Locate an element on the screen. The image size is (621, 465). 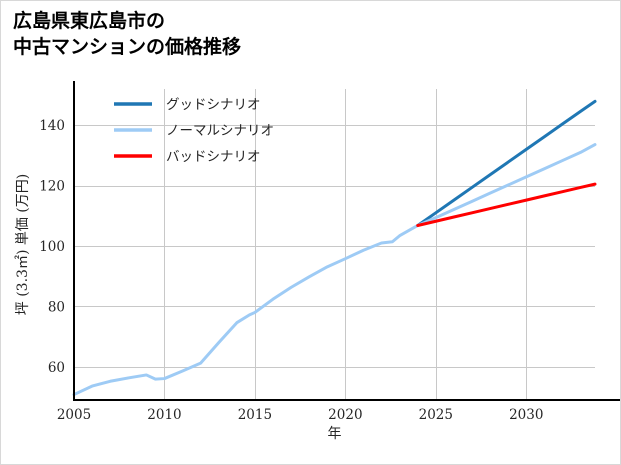
y-tick-label: 140 is located at coordinates (52, 126).